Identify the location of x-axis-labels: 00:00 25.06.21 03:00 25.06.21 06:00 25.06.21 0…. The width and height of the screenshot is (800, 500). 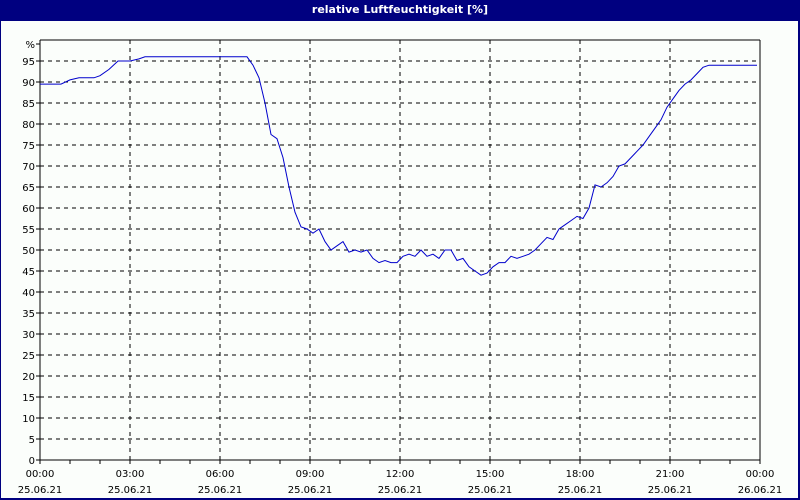
(400, 482).